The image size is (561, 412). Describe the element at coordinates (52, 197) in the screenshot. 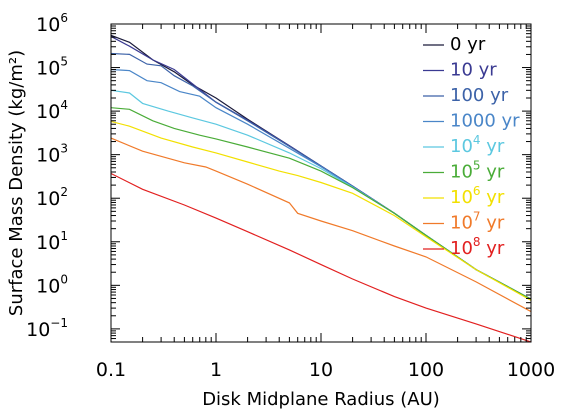

I see `y-tick-label: 10²` at that location.